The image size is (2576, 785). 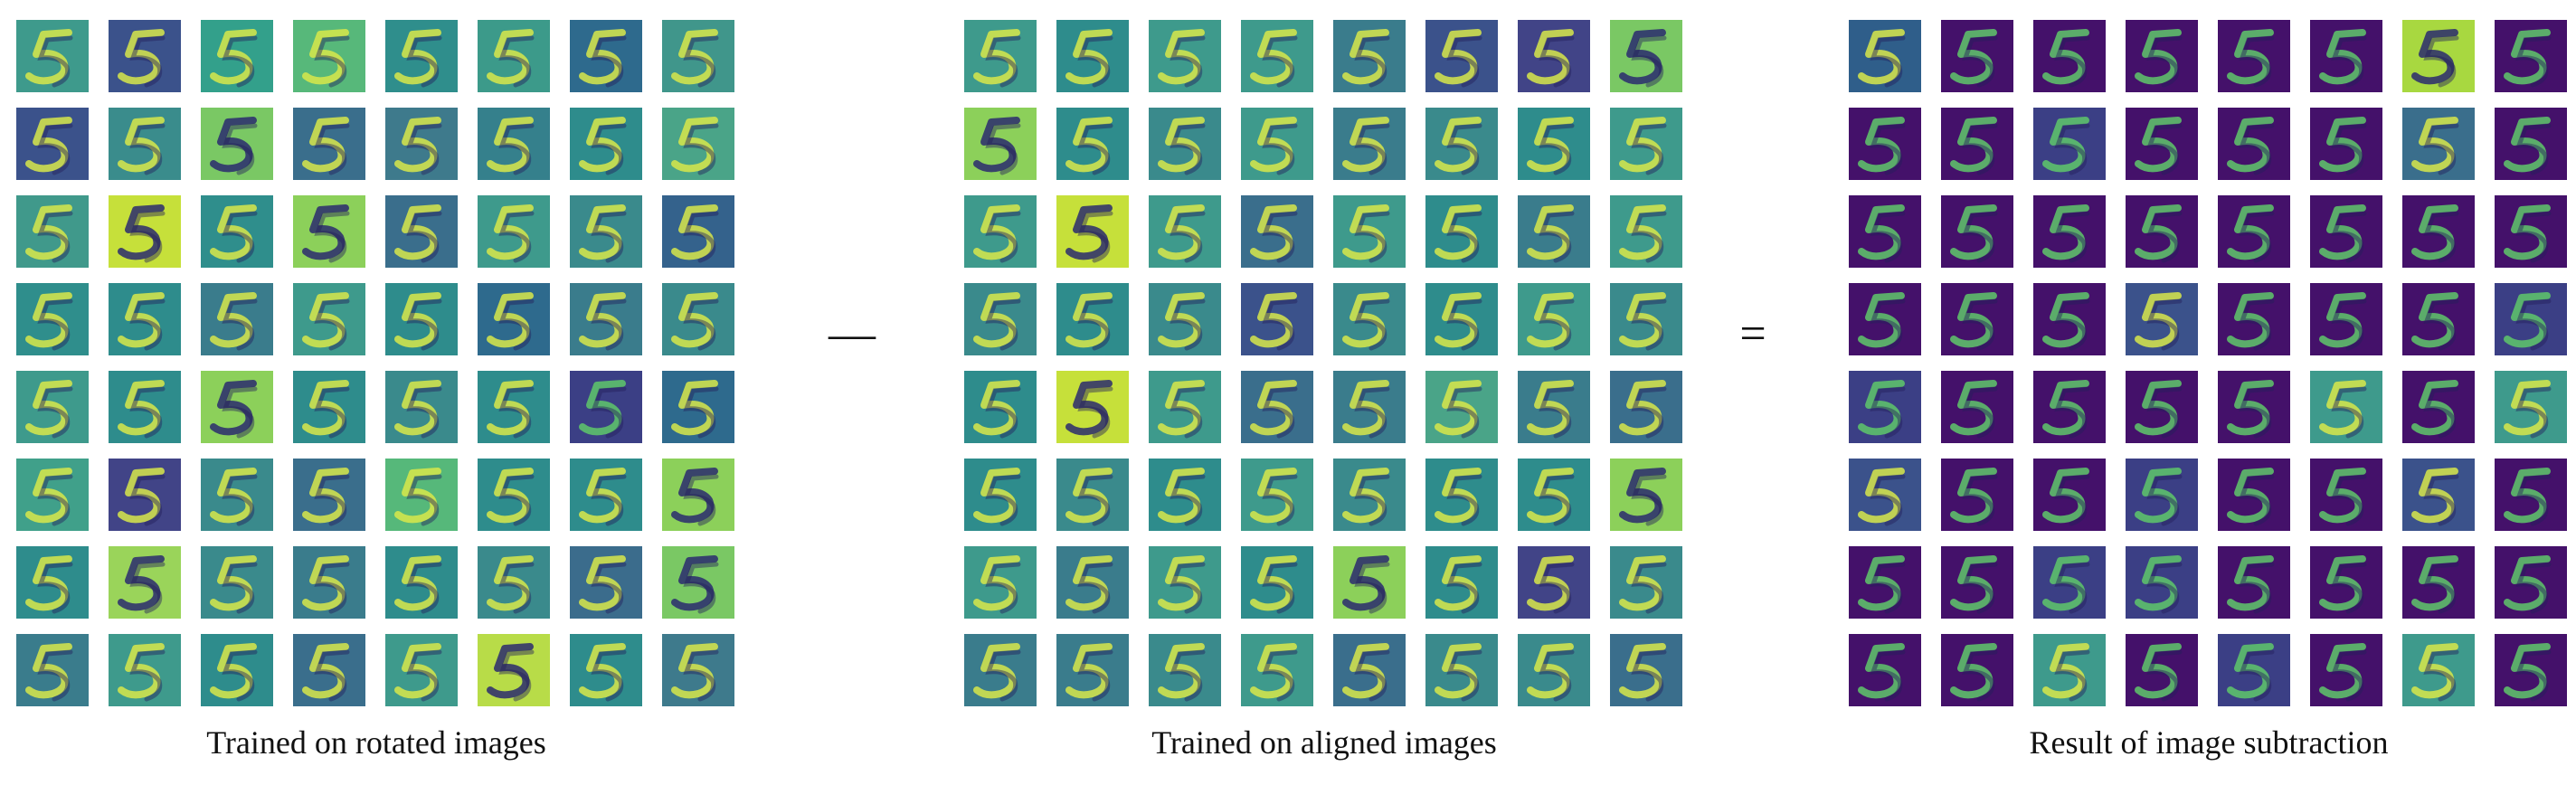 I want to click on minus-operator: —, so click(x=853, y=334).